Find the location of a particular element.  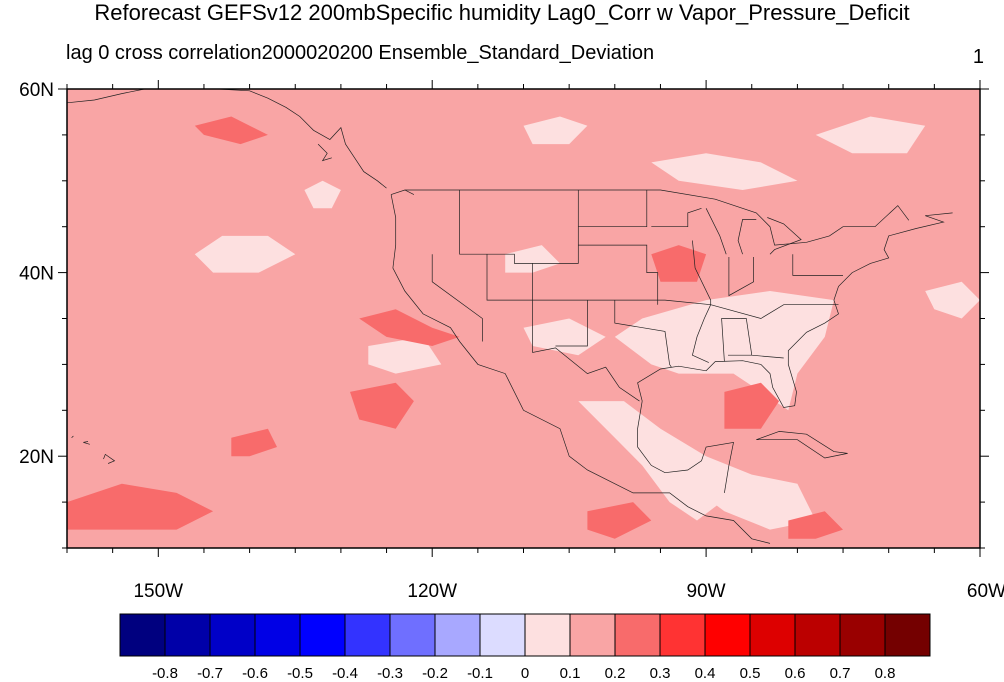

colorbar-label: -0.1 is located at coordinates (480, 673).